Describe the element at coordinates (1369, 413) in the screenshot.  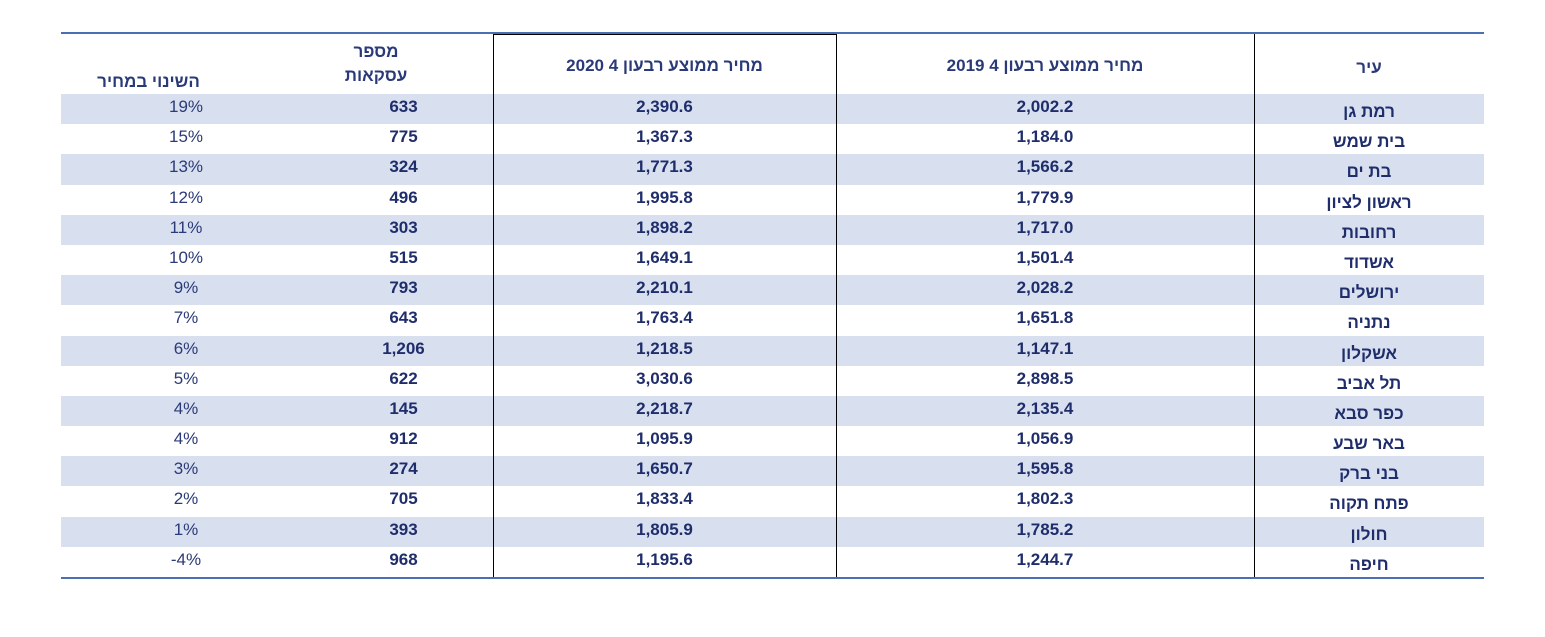
I see `cell-city: כפר סבא` at that location.